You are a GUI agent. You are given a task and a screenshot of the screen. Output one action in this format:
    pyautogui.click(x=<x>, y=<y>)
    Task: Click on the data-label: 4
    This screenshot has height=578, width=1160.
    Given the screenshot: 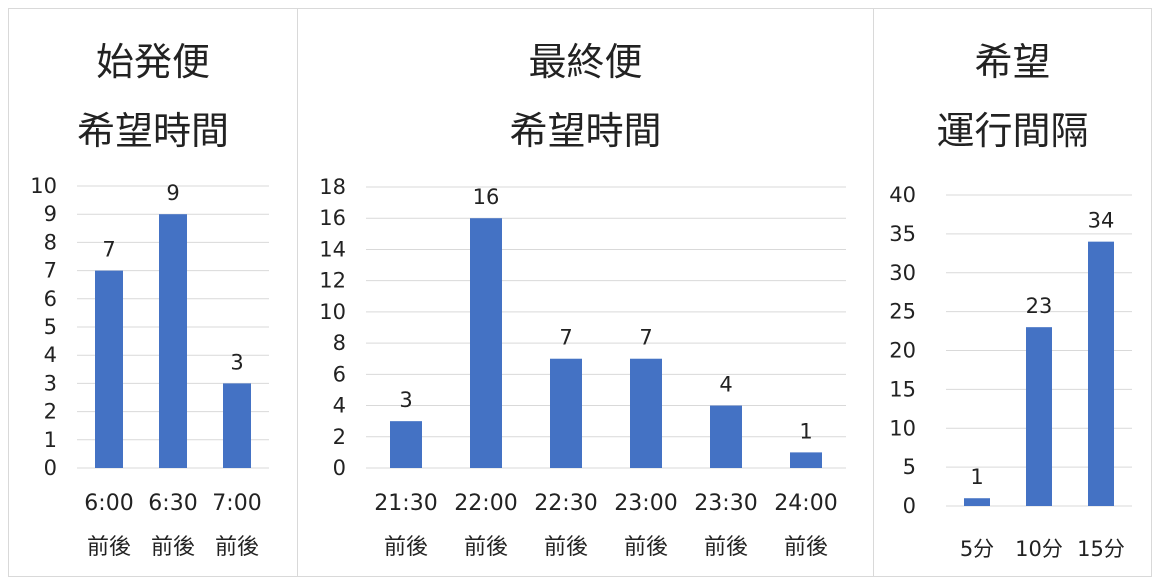 What is the action you would take?
    pyautogui.click(x=725, y=385)
    